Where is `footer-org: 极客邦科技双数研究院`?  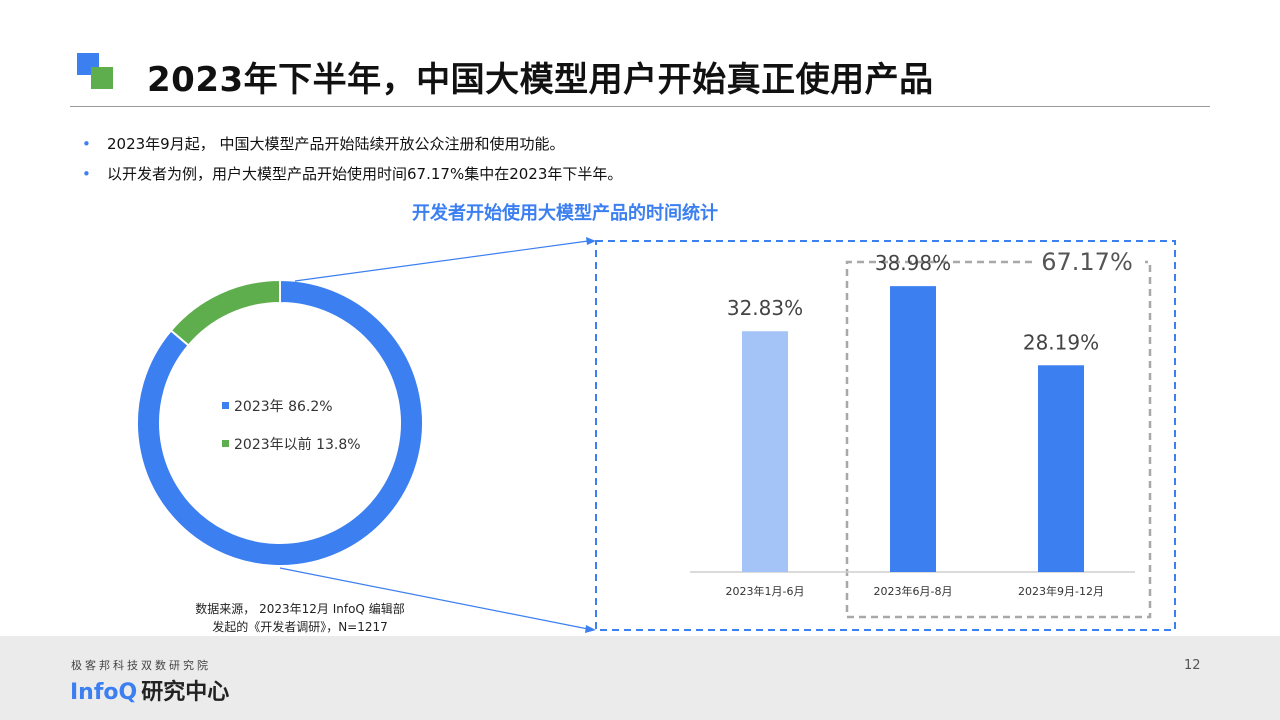 footer-org: 极客邦科技双数研究院 is located at coordinates (141, 665).